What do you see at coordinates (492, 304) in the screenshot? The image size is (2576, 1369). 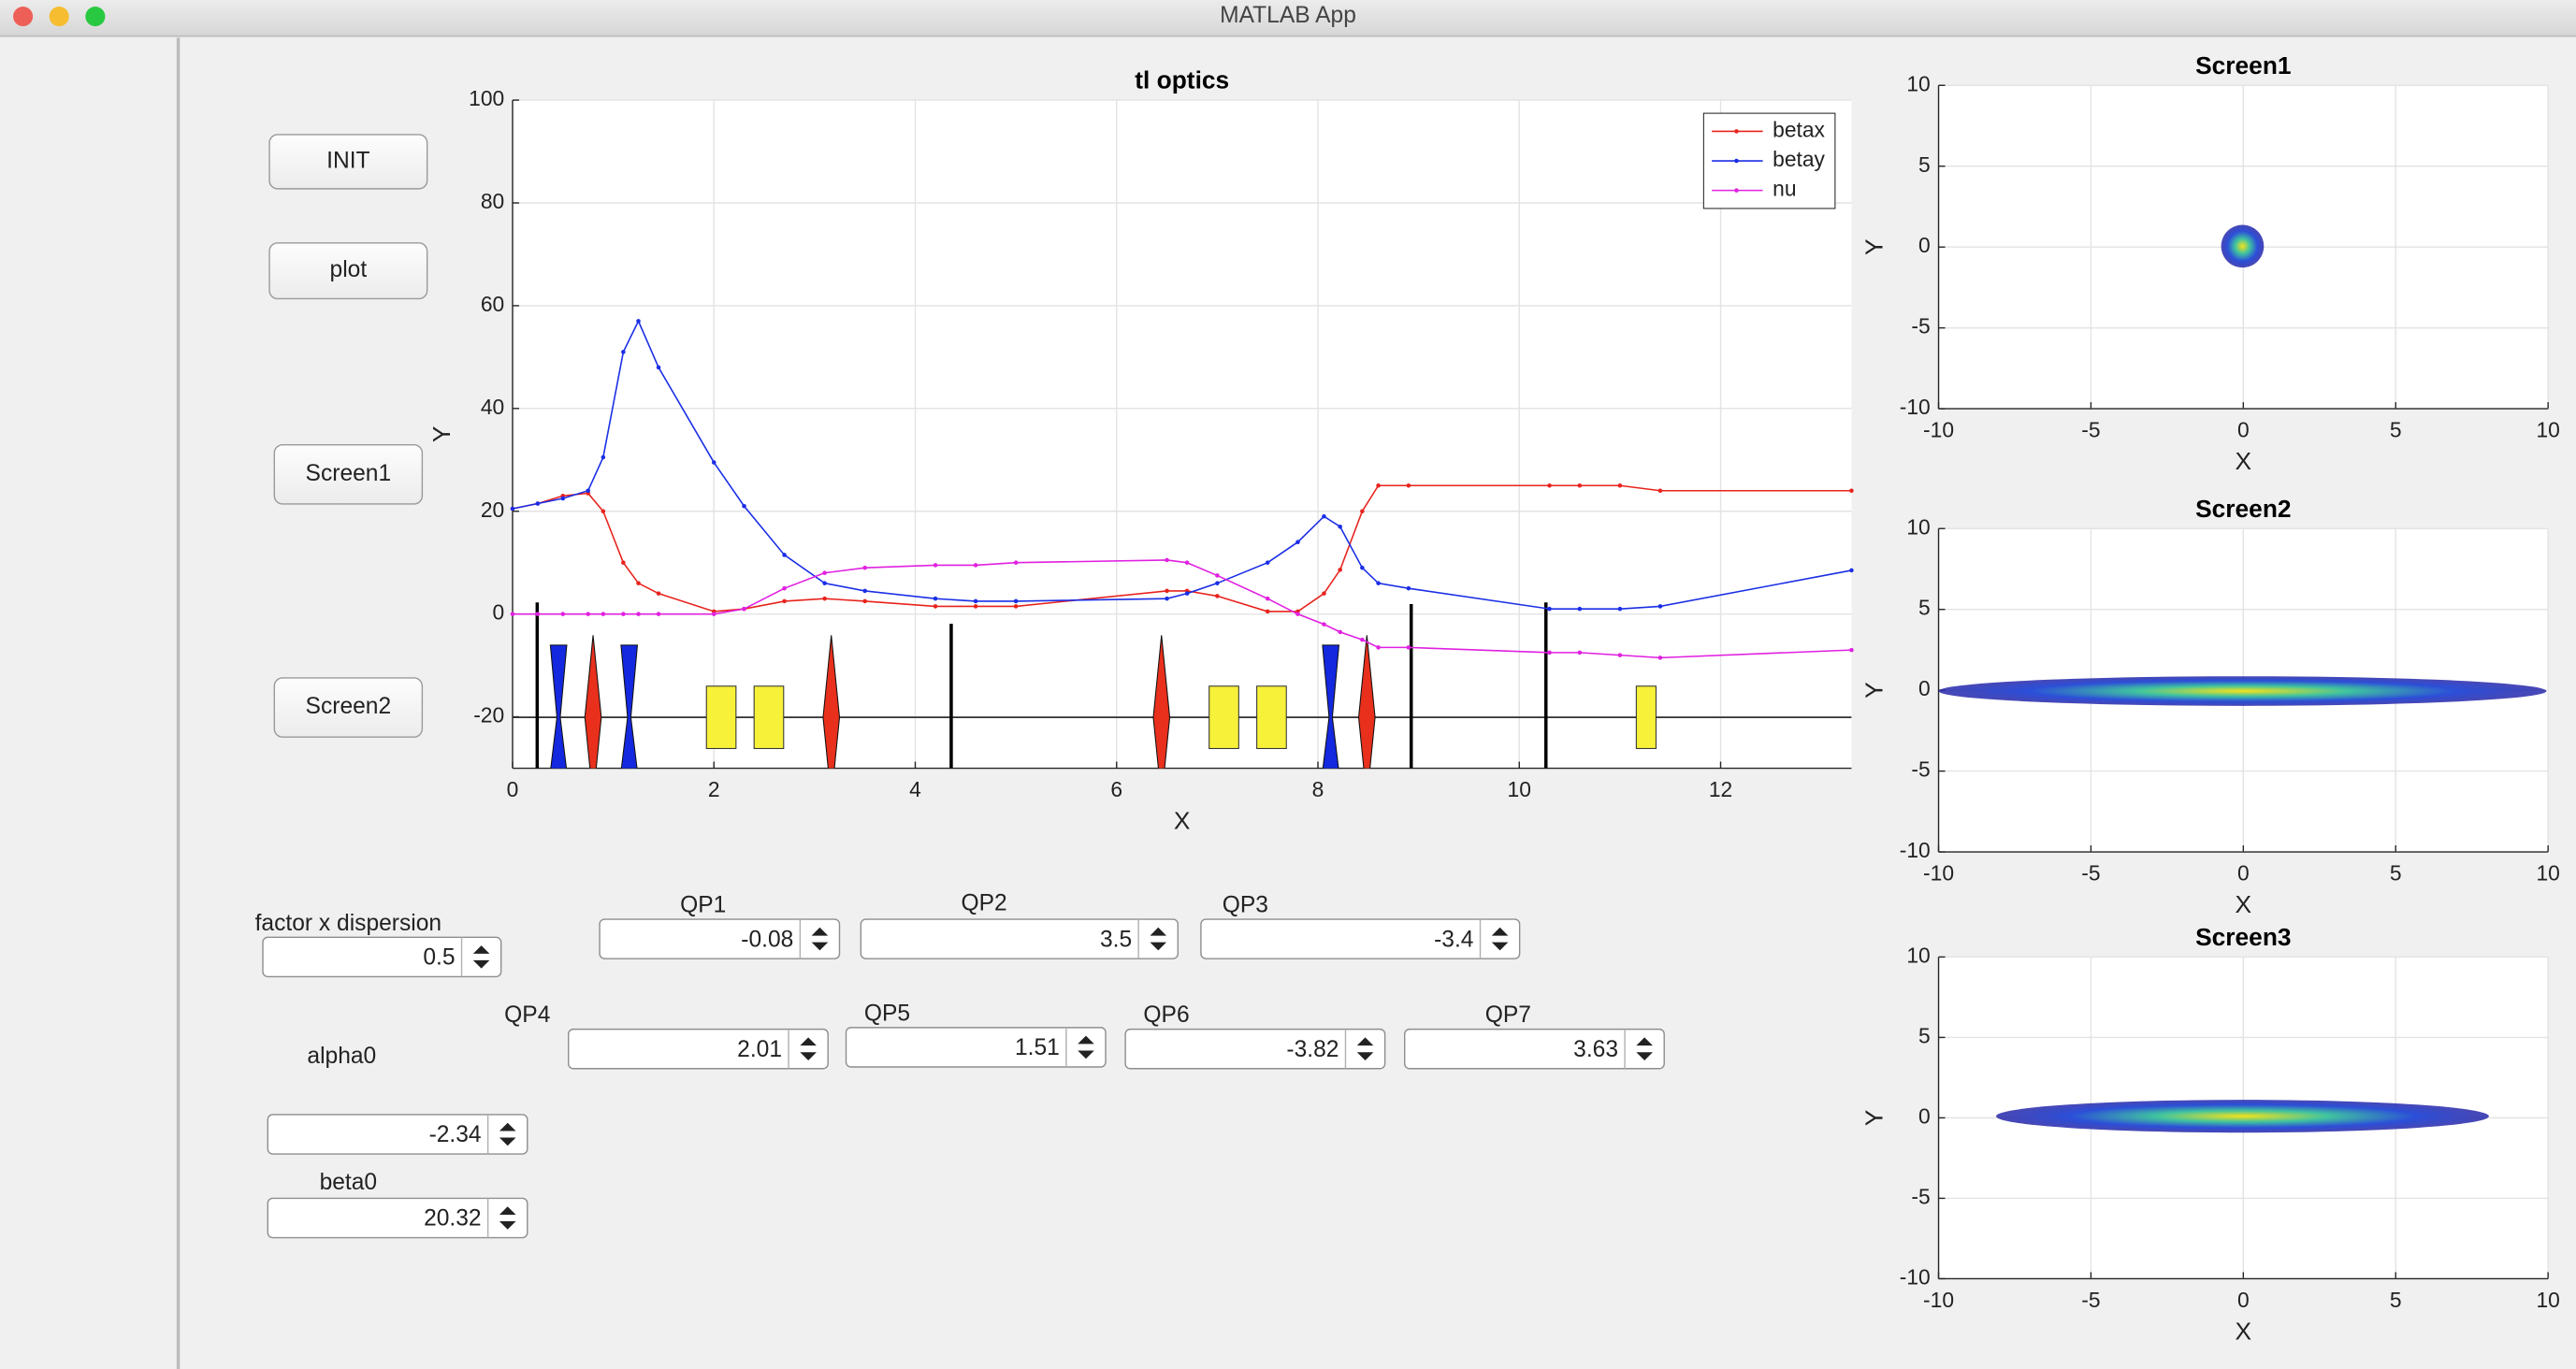 I see `y-tick-label: 60` at bounding box center [492, 304].